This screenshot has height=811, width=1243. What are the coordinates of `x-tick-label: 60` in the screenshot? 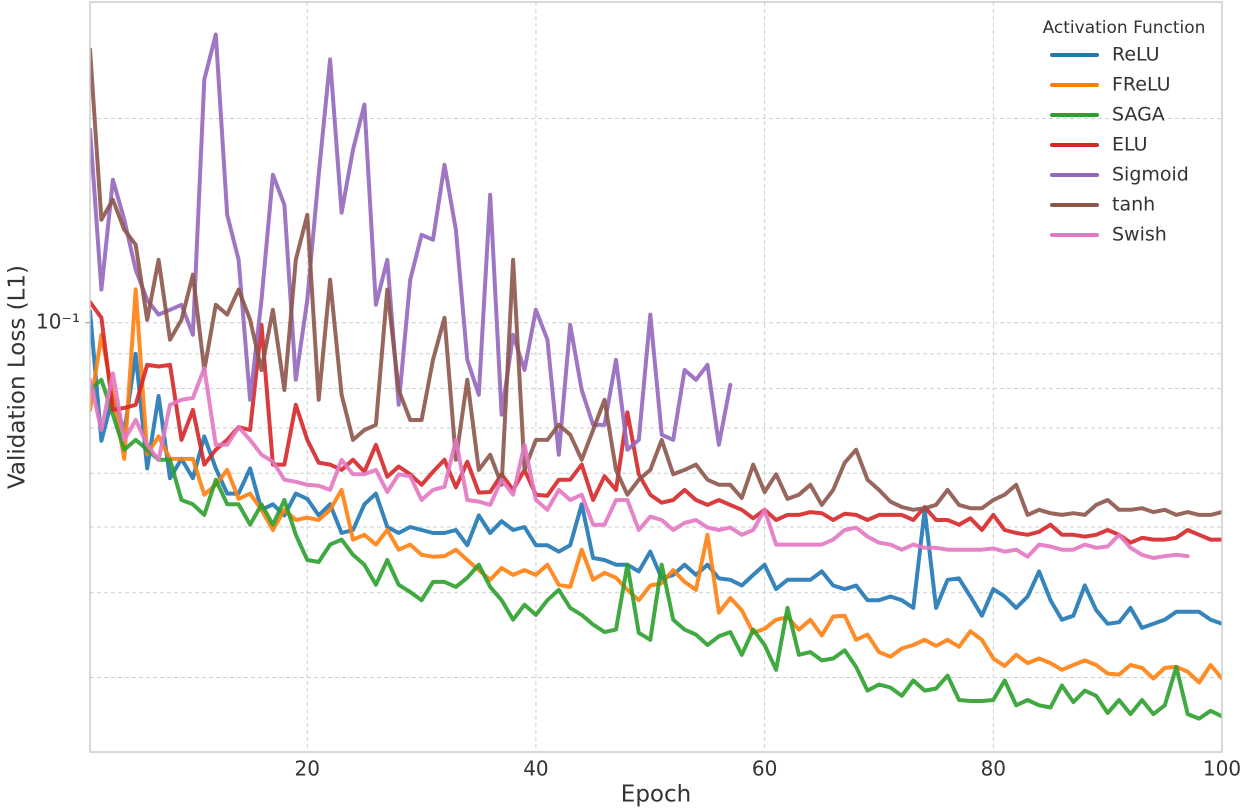 It's located at (764, 769).